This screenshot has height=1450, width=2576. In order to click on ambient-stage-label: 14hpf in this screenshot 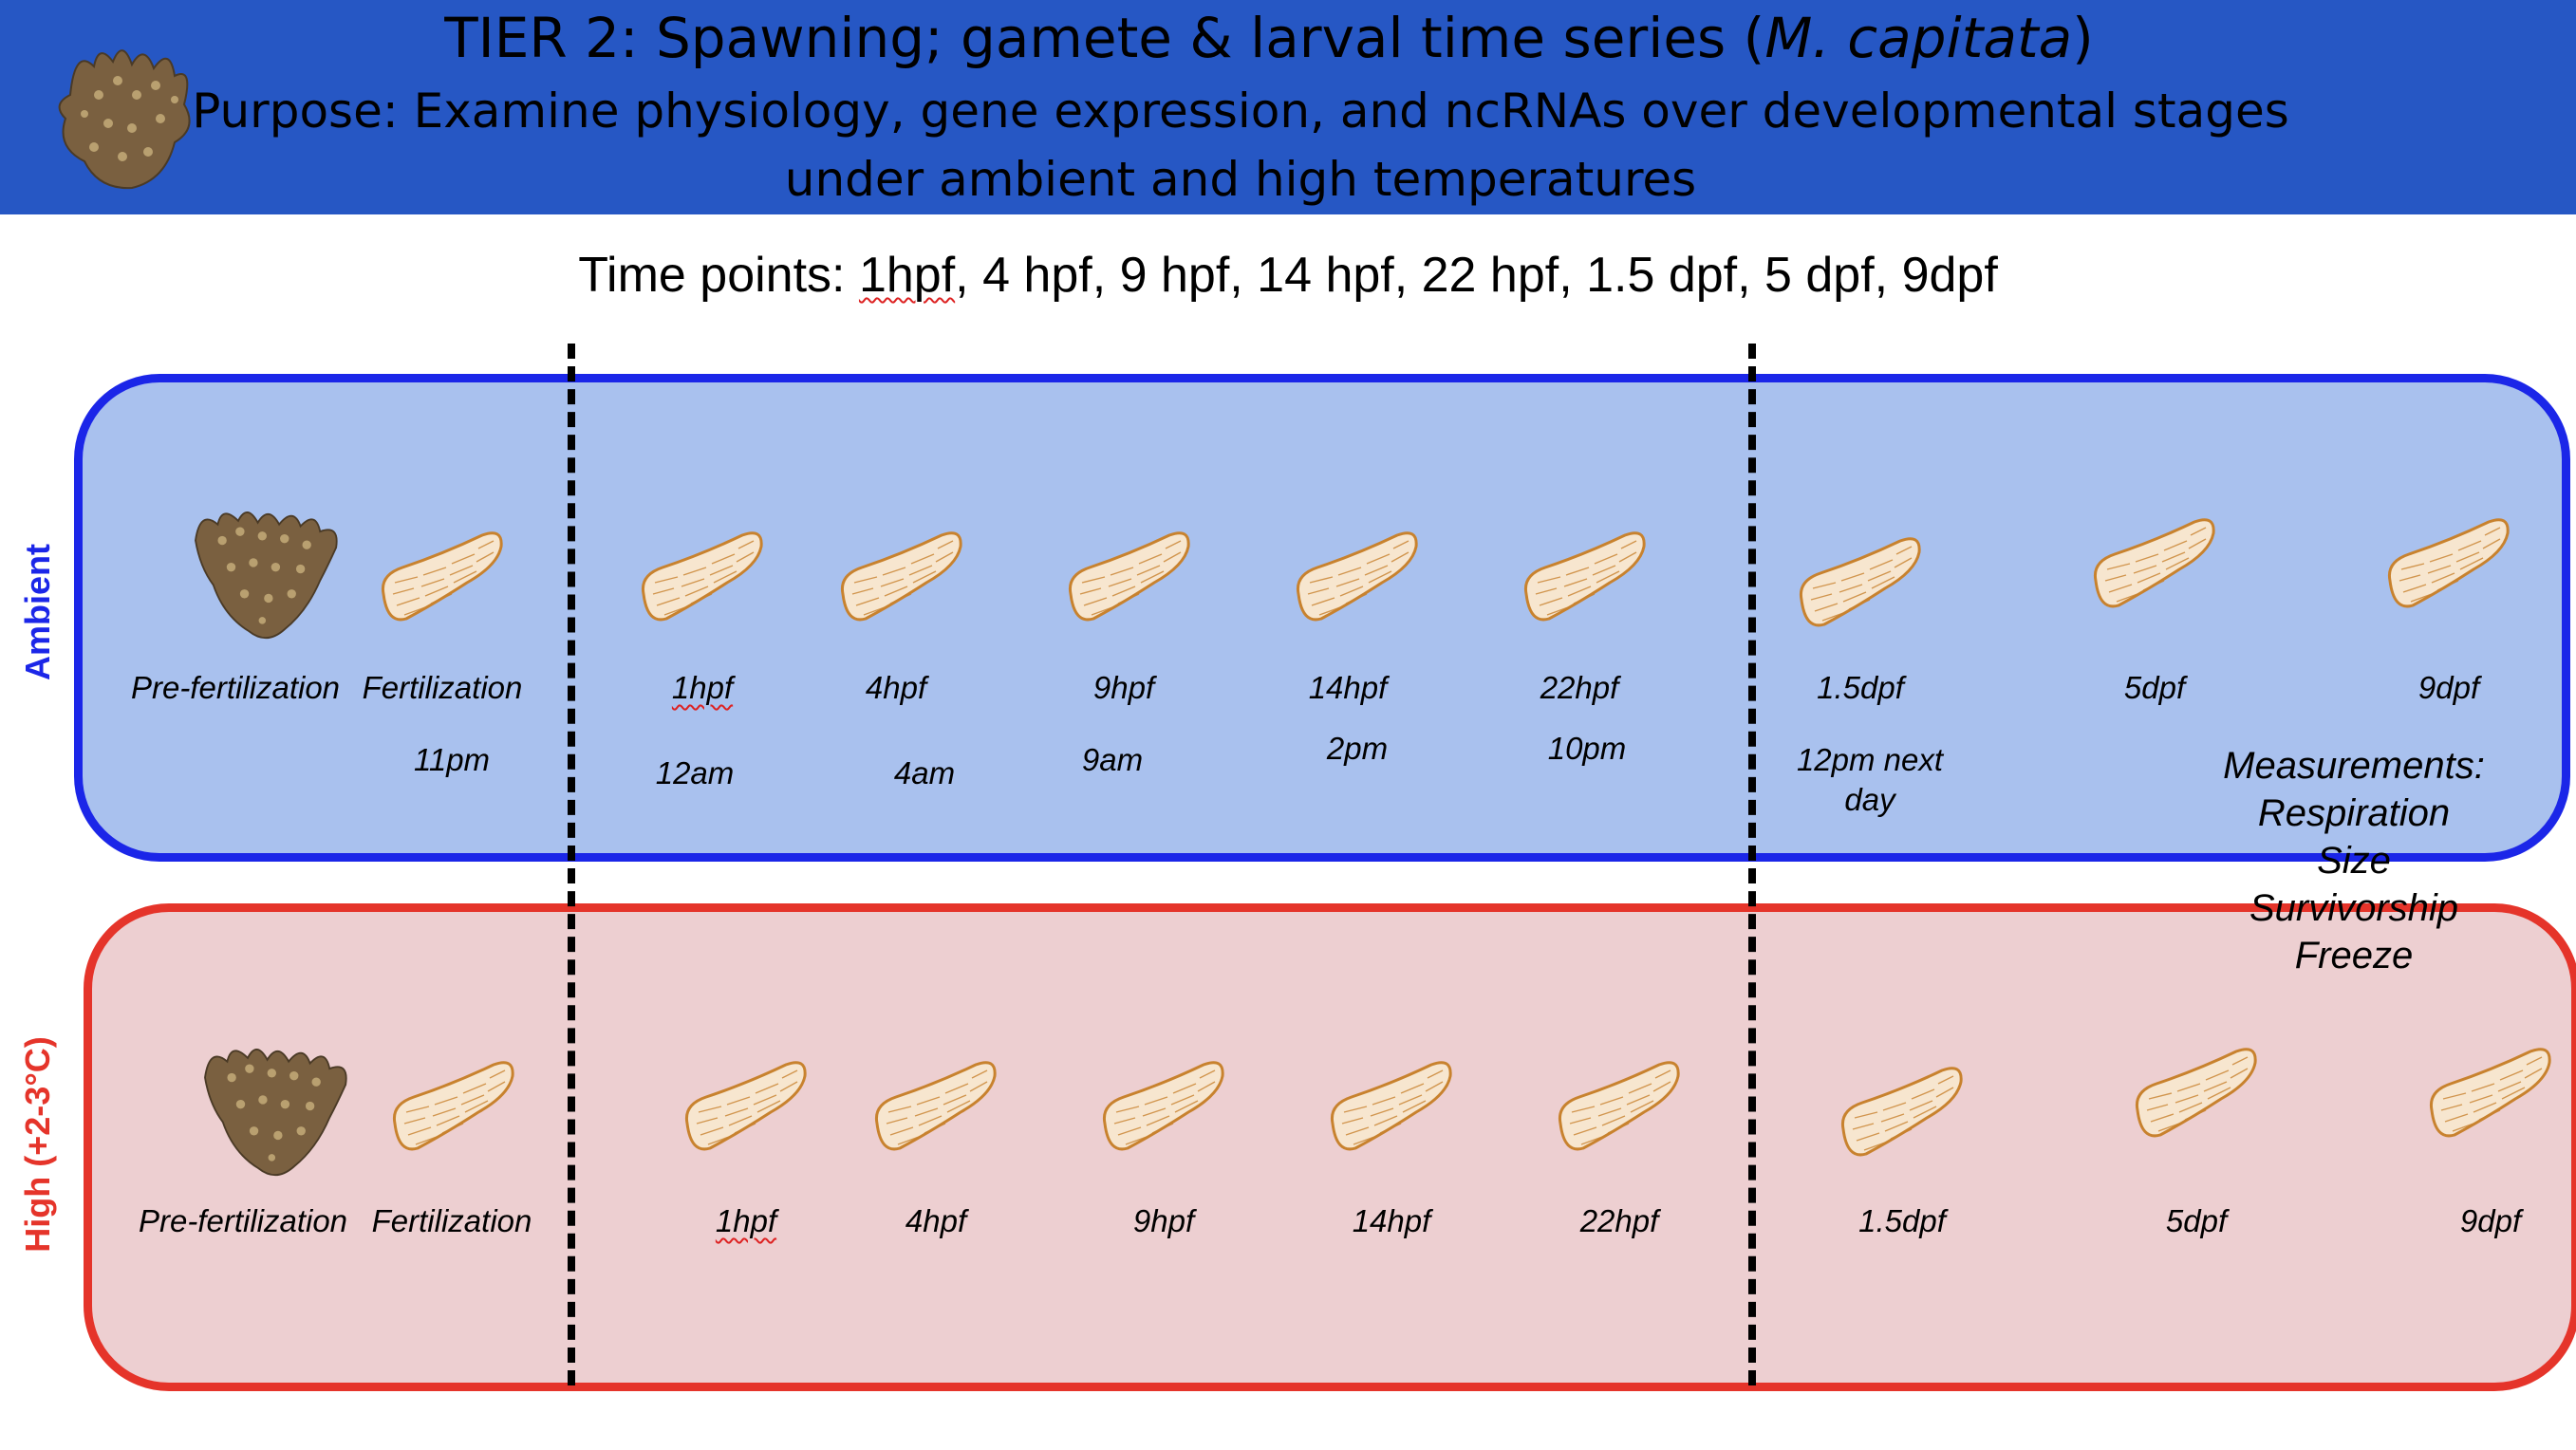, I will do `click(1348, 687)`.